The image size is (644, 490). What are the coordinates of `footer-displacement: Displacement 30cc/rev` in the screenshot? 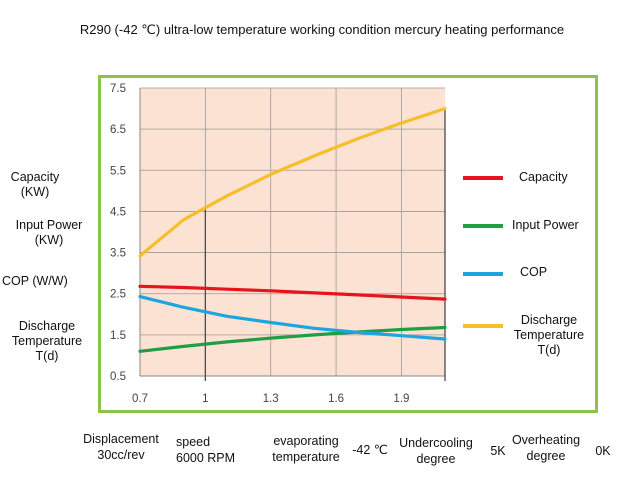 It's located at (121, 447).